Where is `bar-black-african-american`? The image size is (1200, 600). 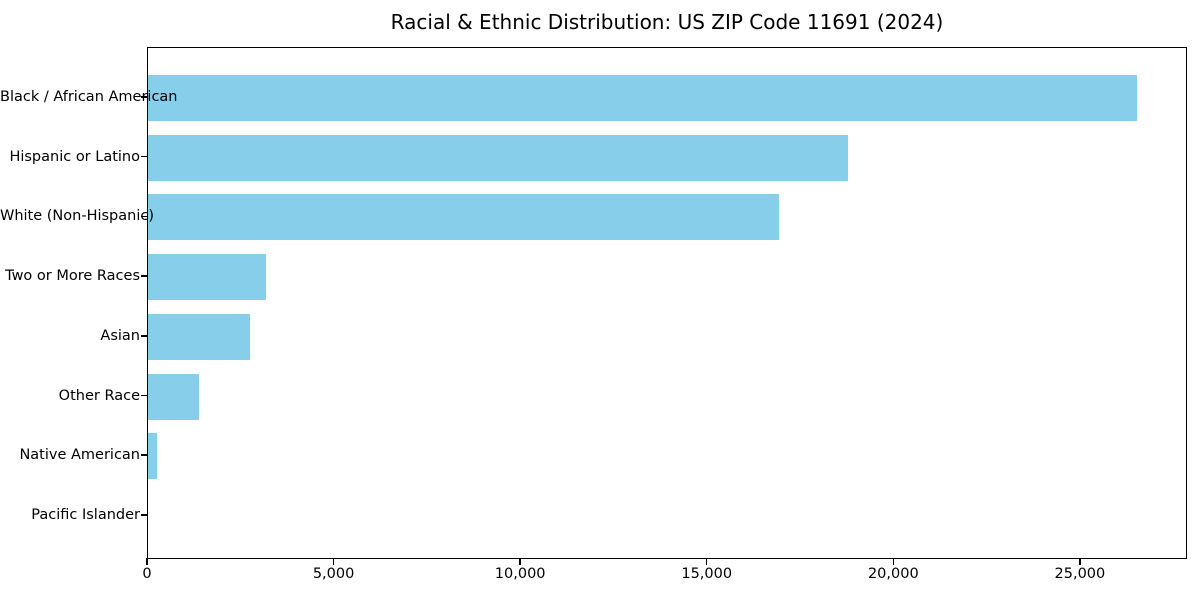
bar-black-african-american is located at coordinates (642, 98).